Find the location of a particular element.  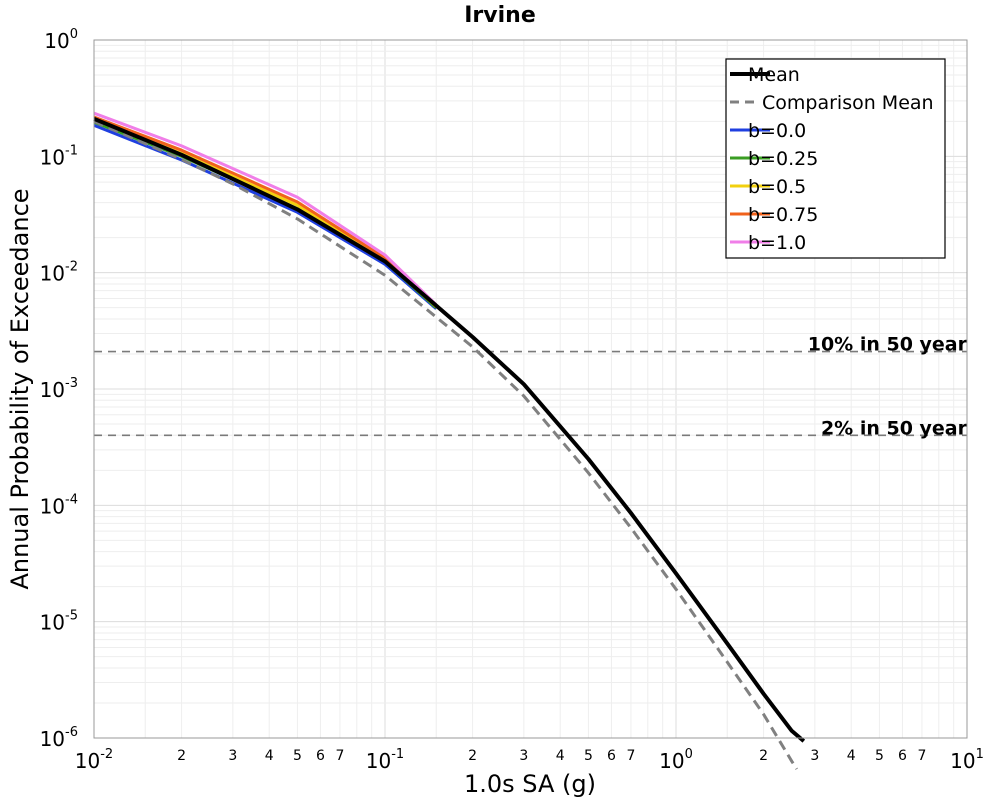

legend-label: b=0.5 is located at coordinates (777, 187).